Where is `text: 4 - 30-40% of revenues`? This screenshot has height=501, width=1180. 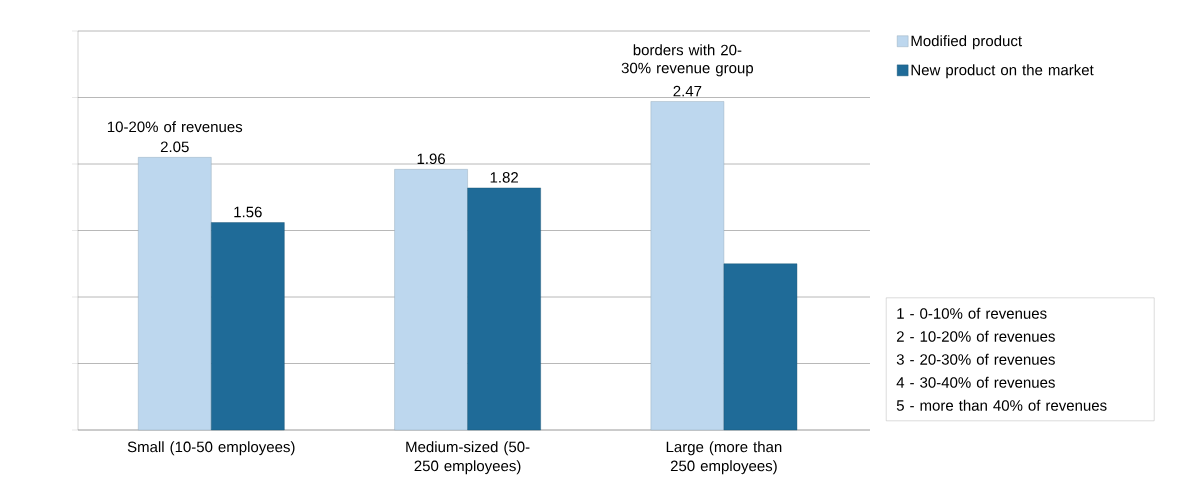 text: 4 - 30-40% of revenues is located at coordinates (975, 382).